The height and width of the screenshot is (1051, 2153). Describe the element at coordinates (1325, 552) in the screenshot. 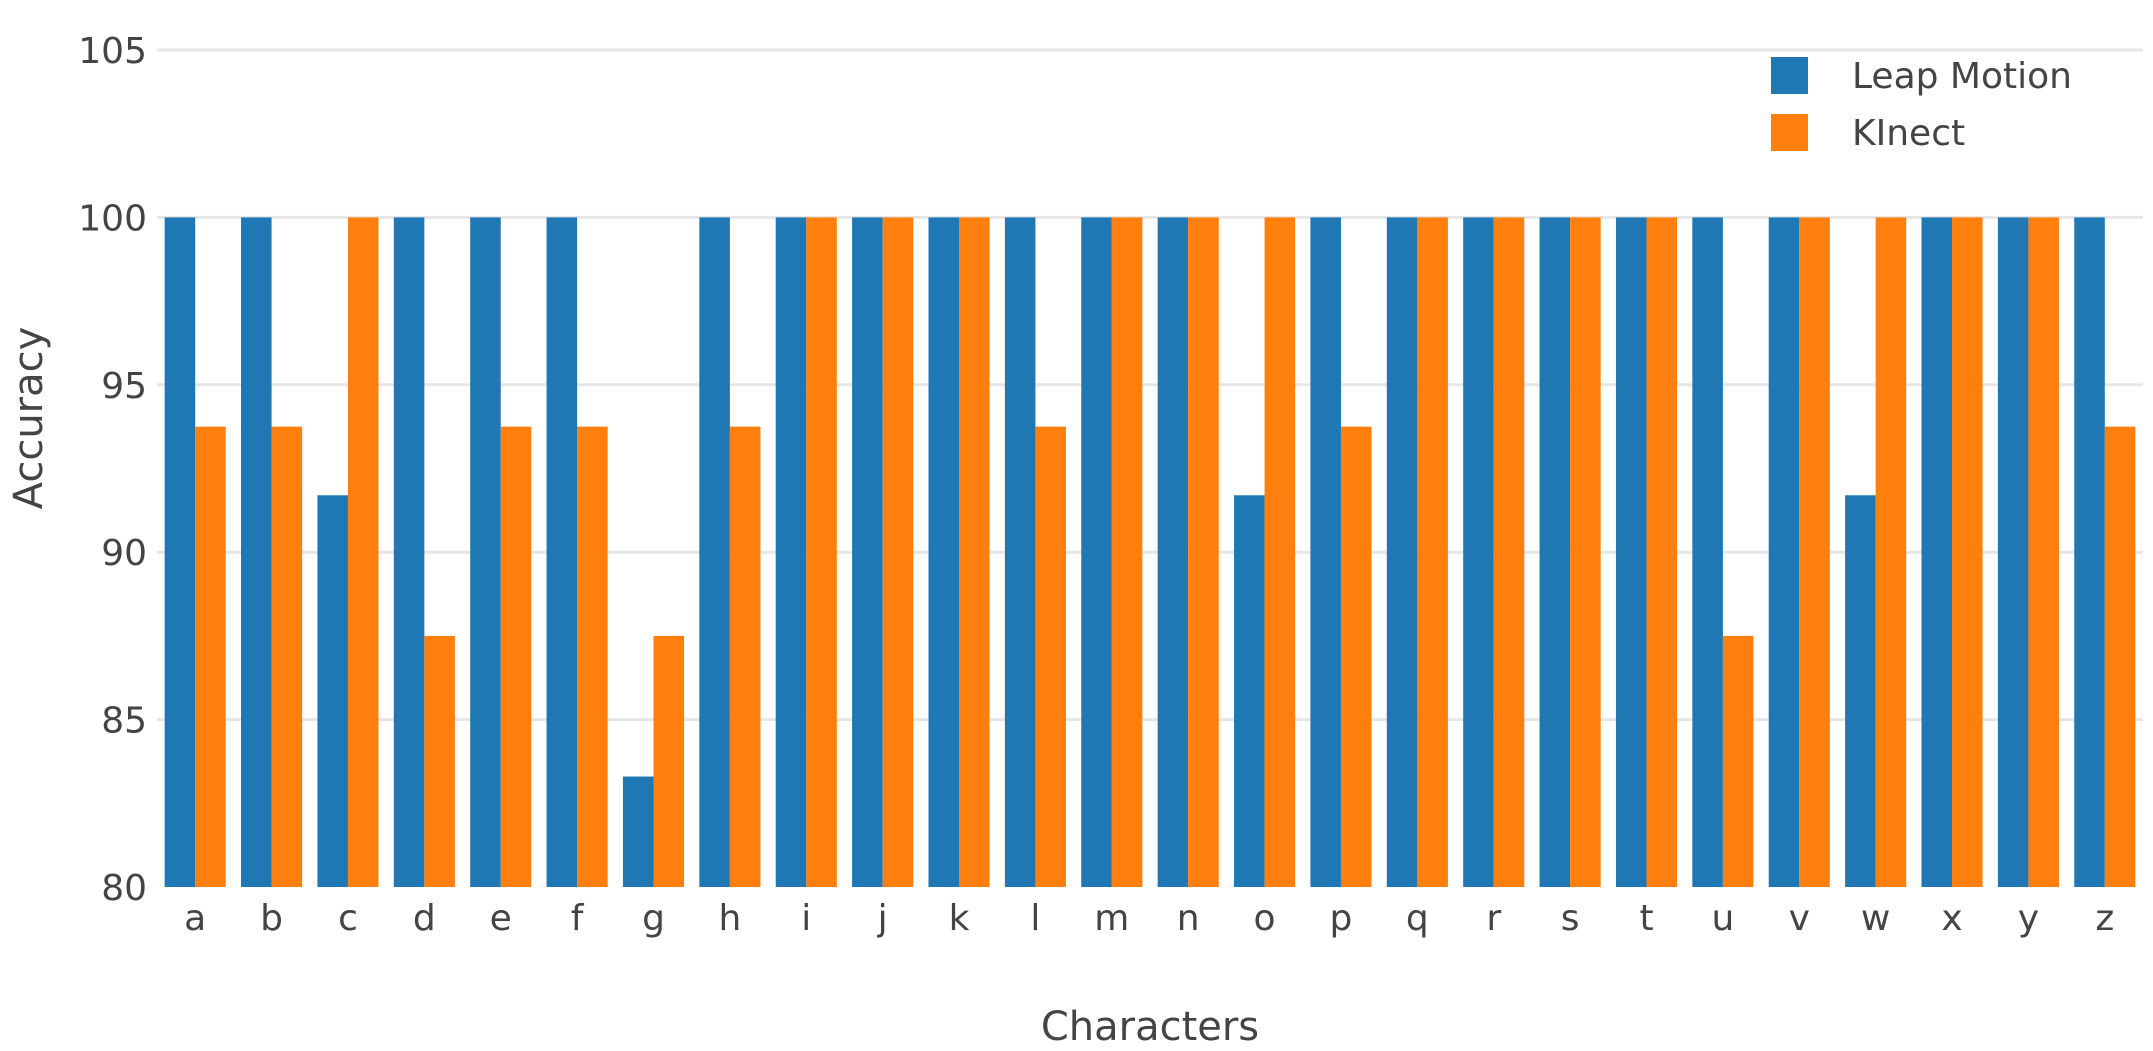

I see `bar-leap-motion-p` at that location.